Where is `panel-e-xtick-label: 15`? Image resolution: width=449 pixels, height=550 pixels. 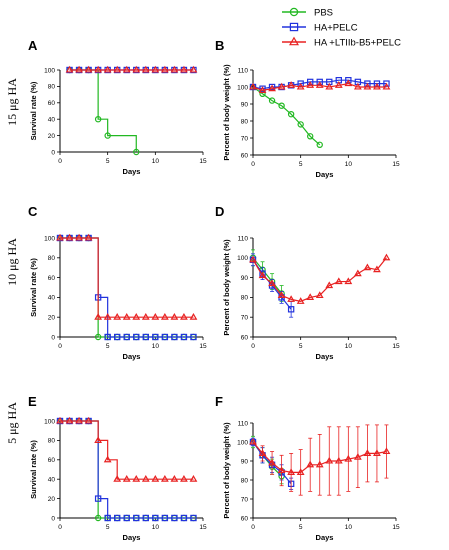 panel-e-xtick-label: 15 is located at coordinates (203, 527).